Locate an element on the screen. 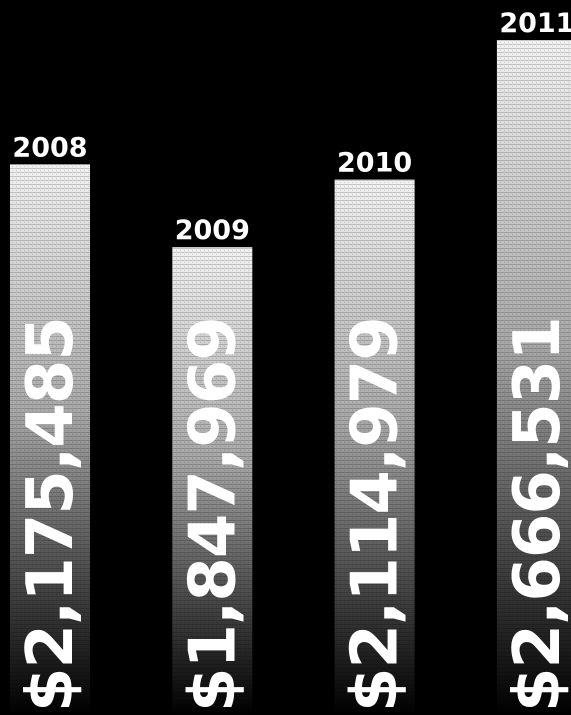  value-label-2008: $2,175,485 is located at coordinates (51, 514).